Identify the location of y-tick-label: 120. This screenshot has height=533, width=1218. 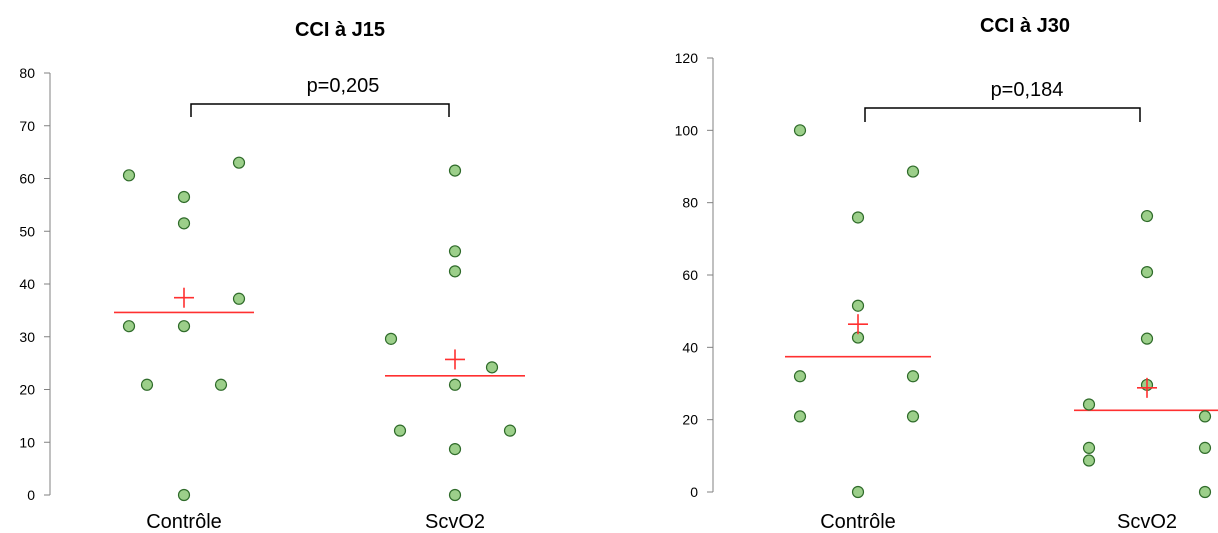
(687, 58).